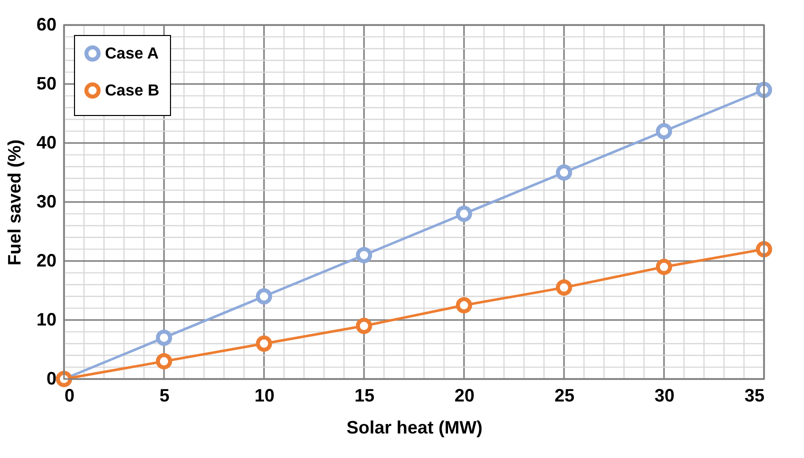 Image resolution: width=804 pixels, height=458 pixels. What do you see at coordinates (46, 142) in the screenshot?
I see `y-tick-label: 40` at bounding box center [46, 142].